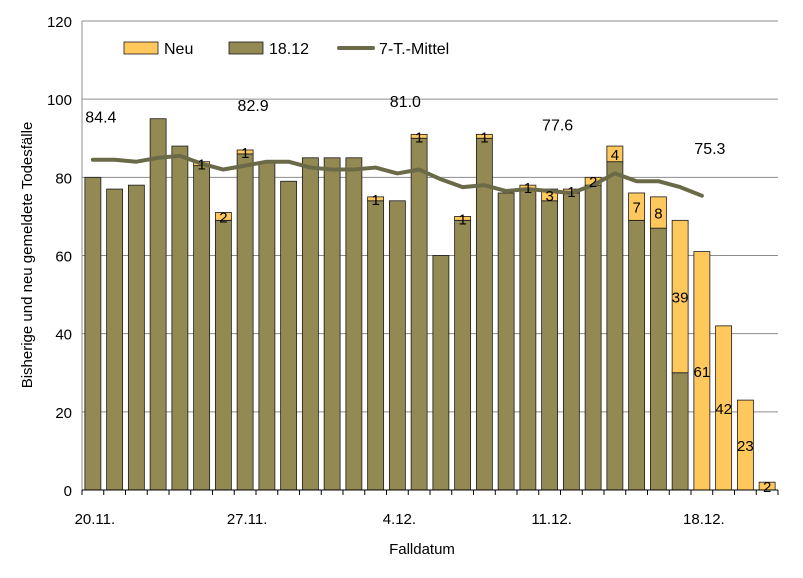 This screenshot has height=578, width=803. What do you see at coordinates (95, 519) in the screenshot?
I see `x-tick-label: 20.11.` at bounding box center [95, 519].